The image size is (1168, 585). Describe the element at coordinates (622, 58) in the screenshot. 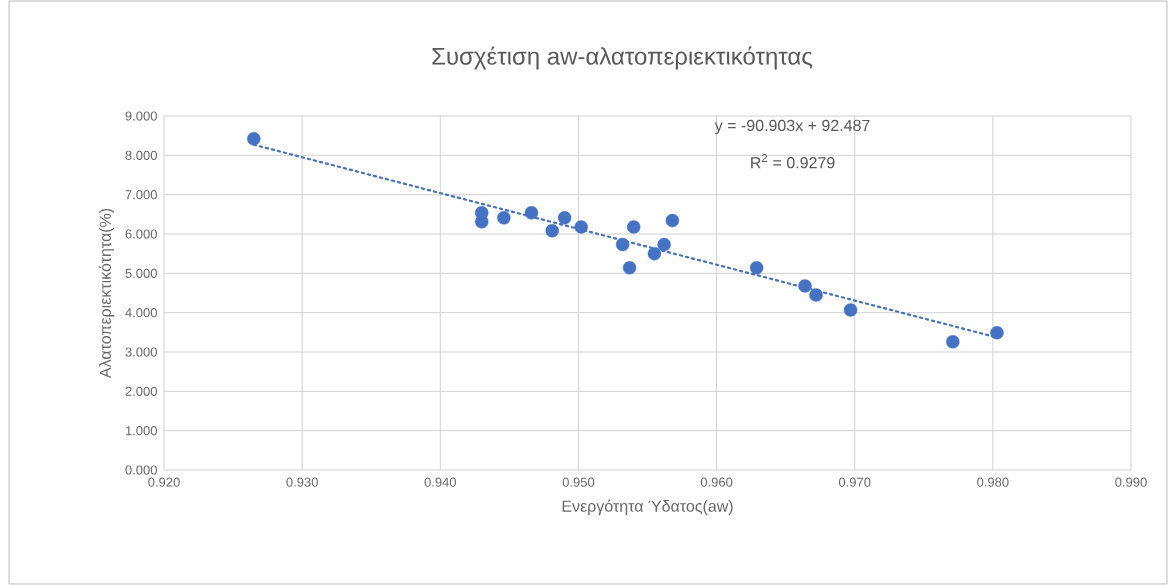

I see `chart-title: Συσχέτιση aw-αλατοπεριεκτικότητας` at that location.